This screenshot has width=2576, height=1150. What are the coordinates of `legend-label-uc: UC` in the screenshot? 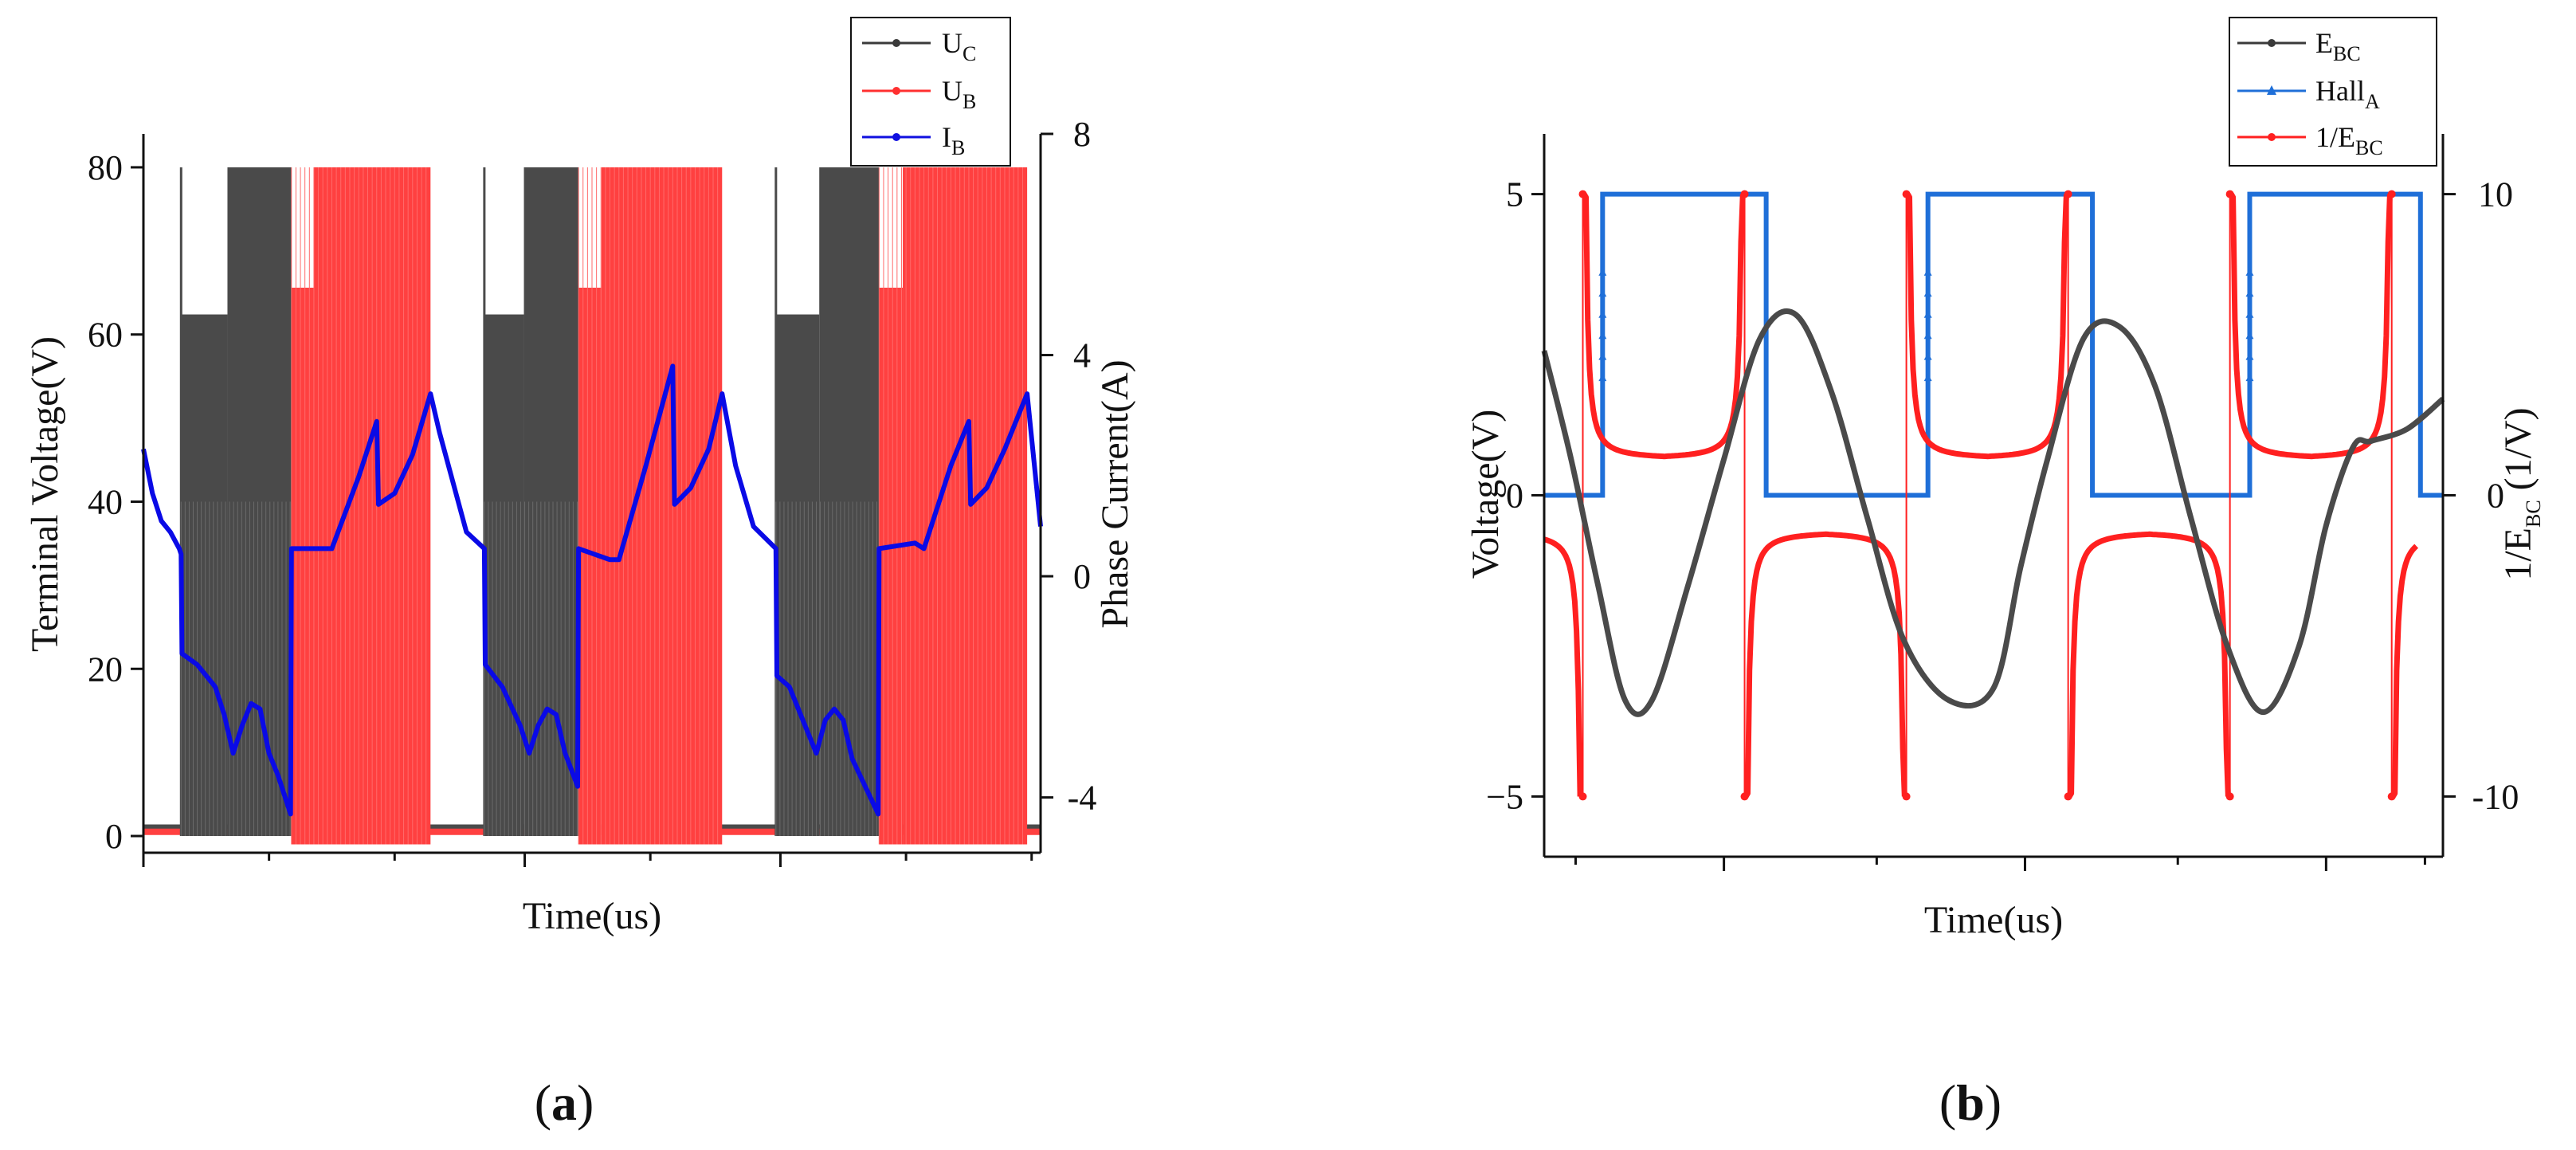 It's located at (959, 46).